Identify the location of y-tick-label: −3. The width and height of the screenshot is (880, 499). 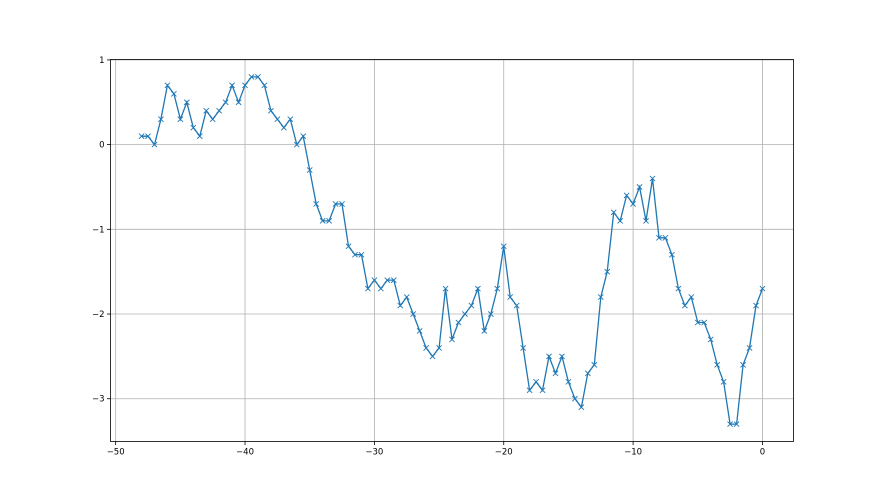
(98, 400).